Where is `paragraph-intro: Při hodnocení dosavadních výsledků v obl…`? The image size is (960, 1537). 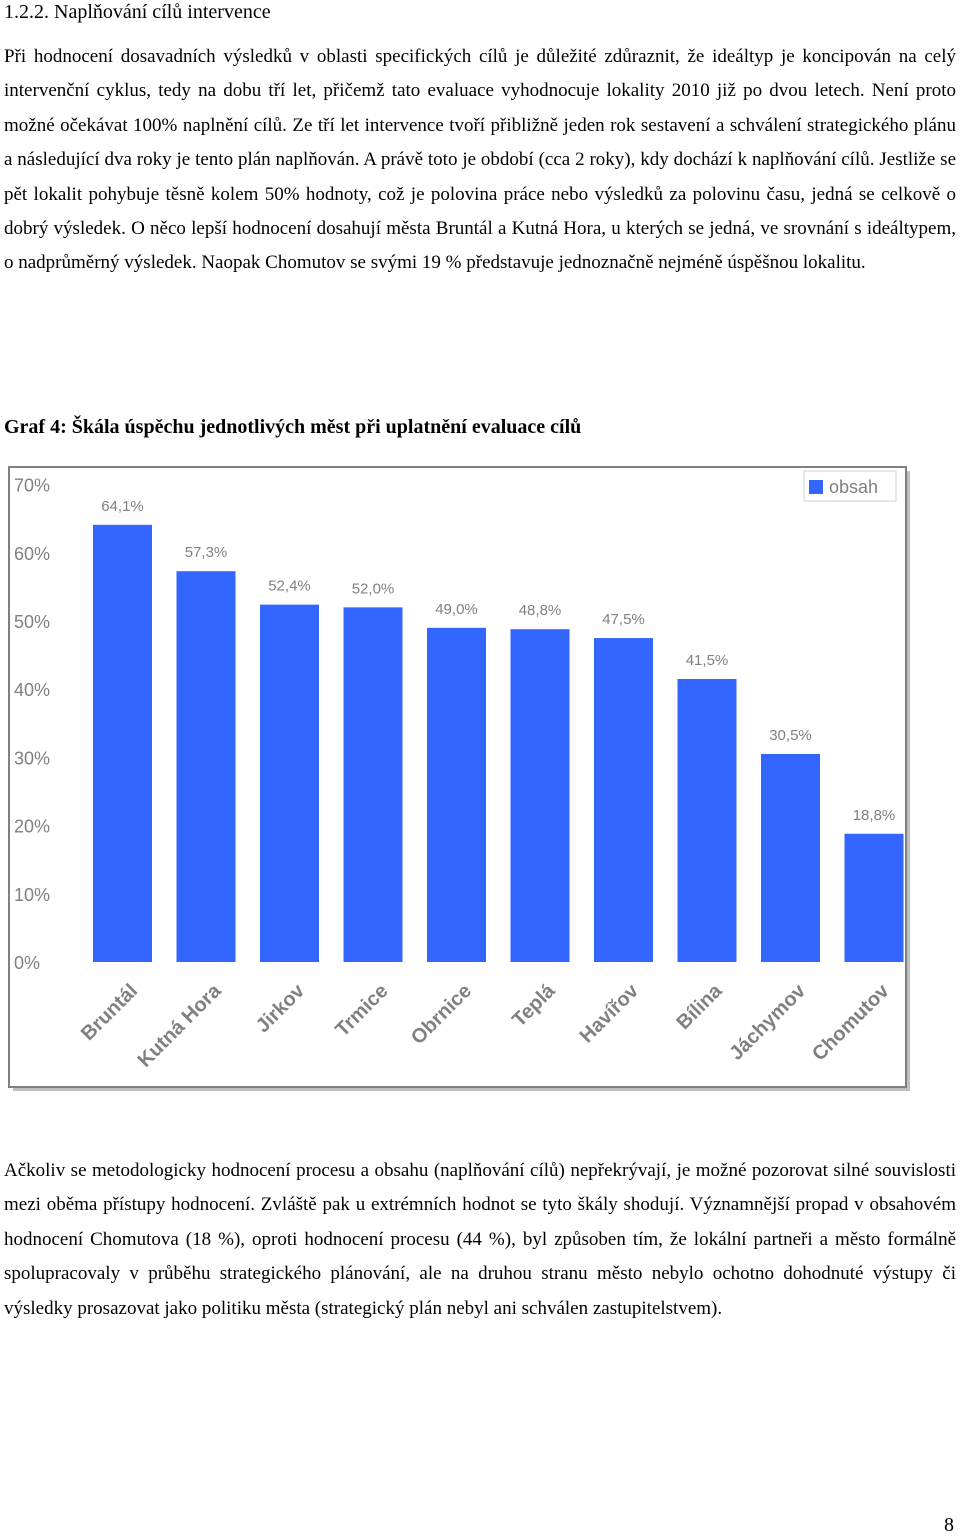
paragraph-intro: Při hodnocení dosavadních výsledků v obl… is located at coordinates (480, 160).